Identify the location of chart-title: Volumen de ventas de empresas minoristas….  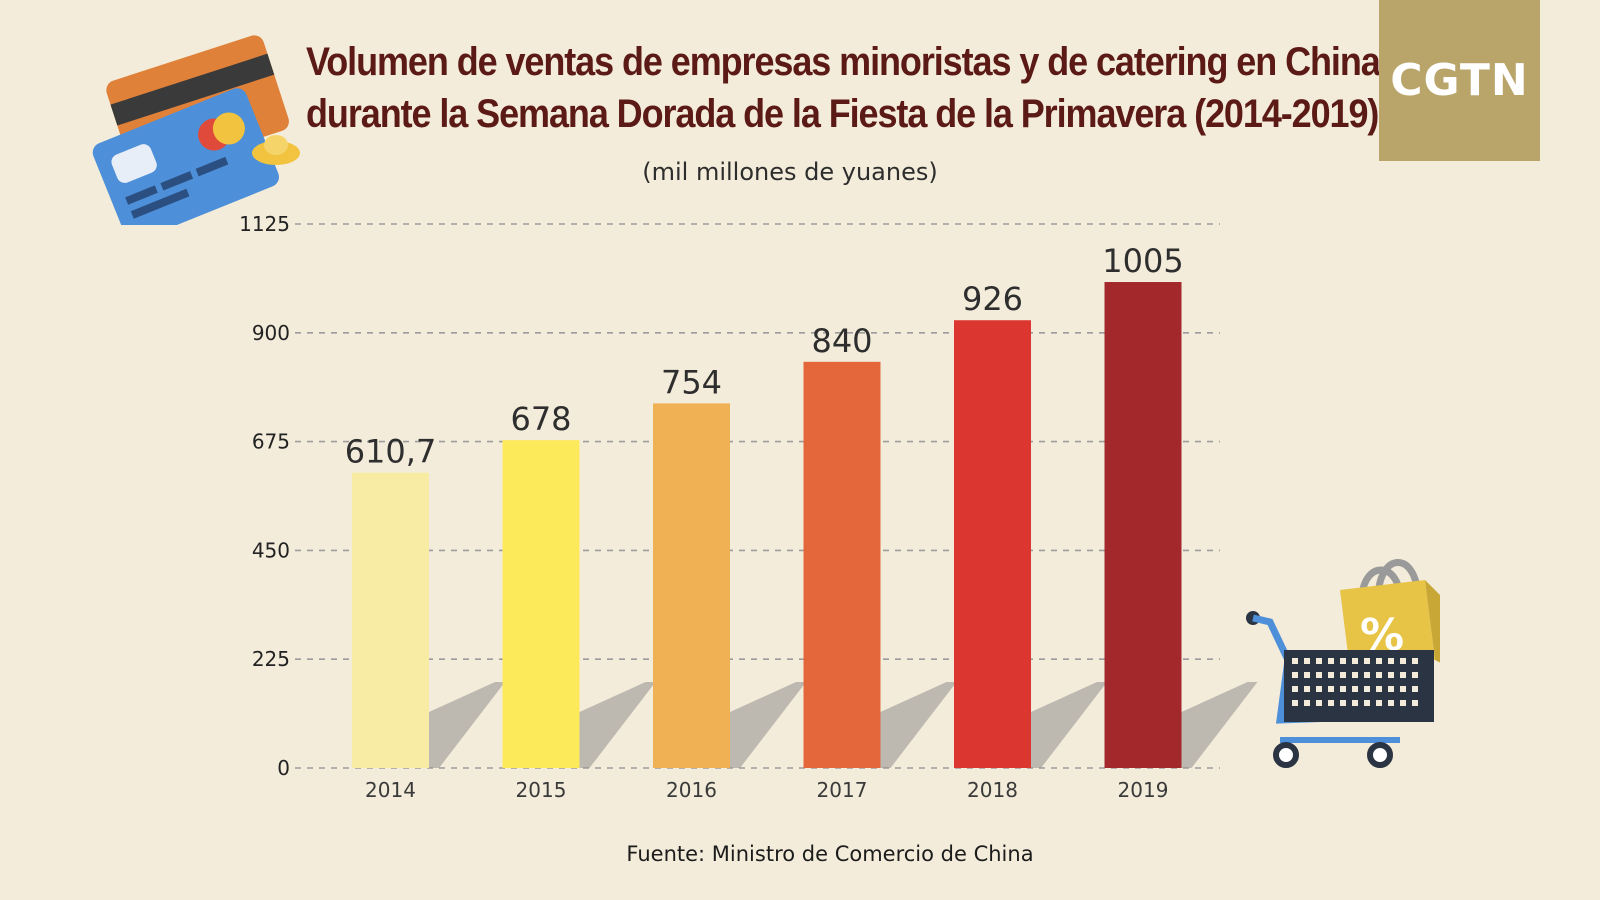
(843, 88).